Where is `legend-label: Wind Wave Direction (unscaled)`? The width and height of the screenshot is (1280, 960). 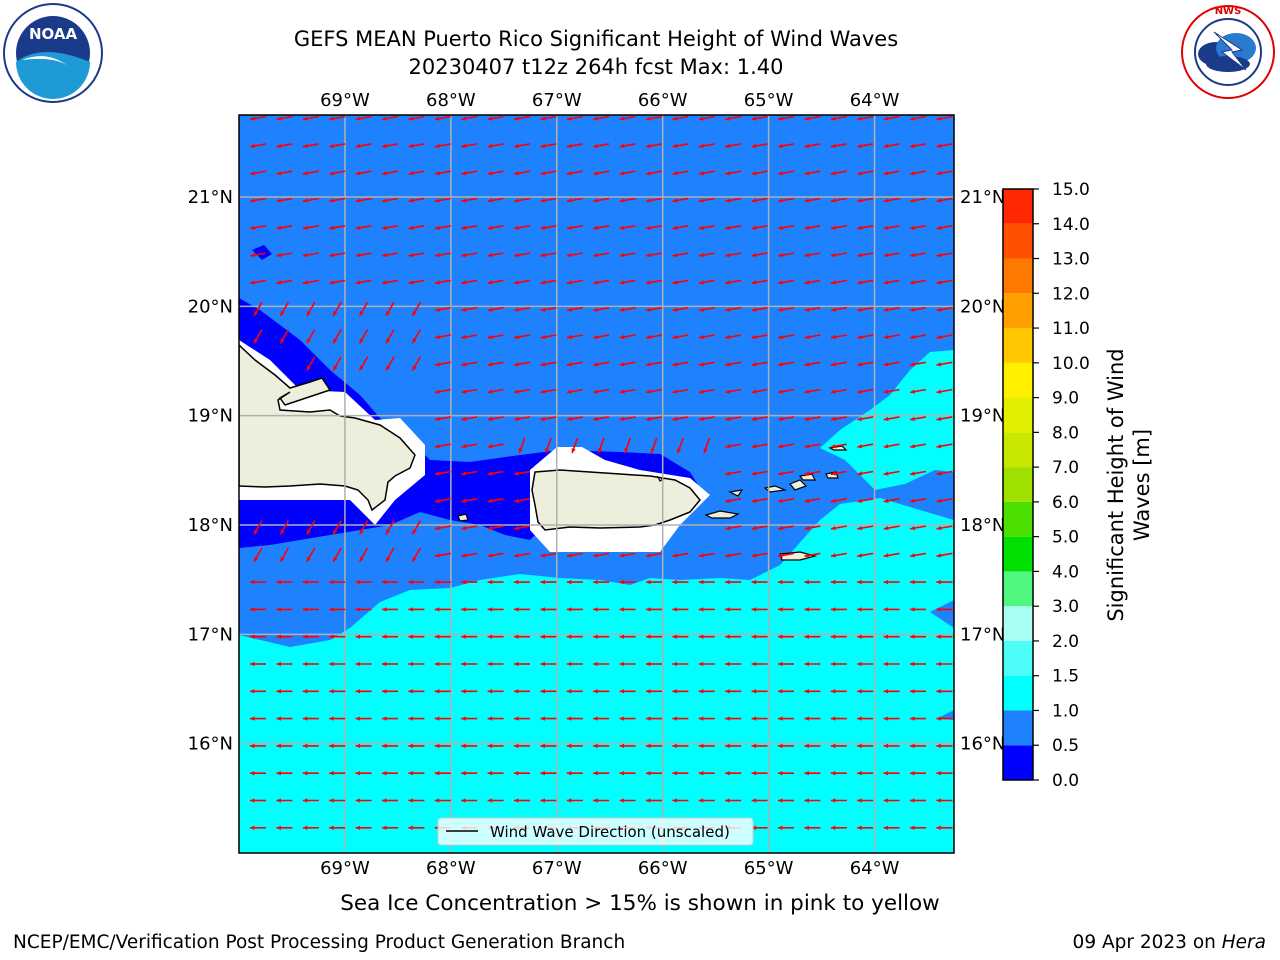 legend-label: Wind Wave Direction (unscaled) is located at coordinates (610, 832).